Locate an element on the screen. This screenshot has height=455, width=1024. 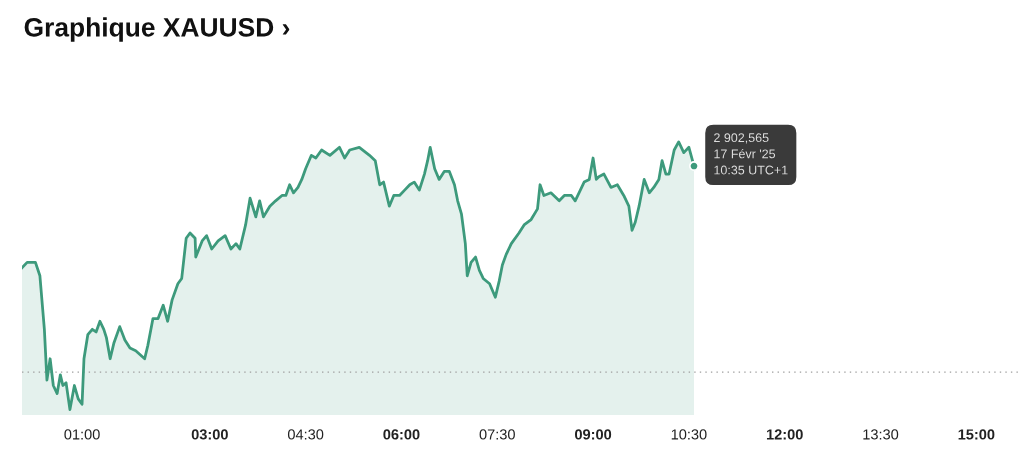
x-tick-label: 04:30 is located at coordinates (305, 434).